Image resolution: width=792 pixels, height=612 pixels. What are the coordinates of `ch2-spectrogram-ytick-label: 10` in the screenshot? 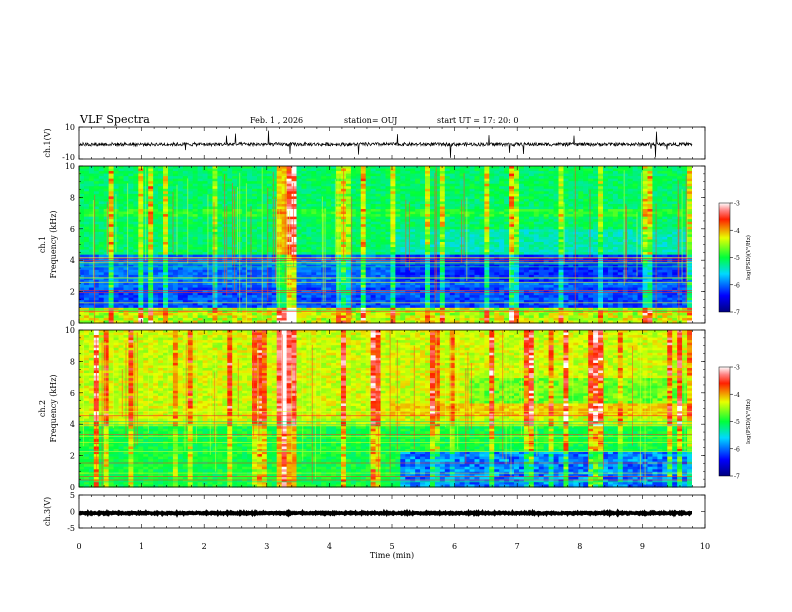 It's located at (70, 330).